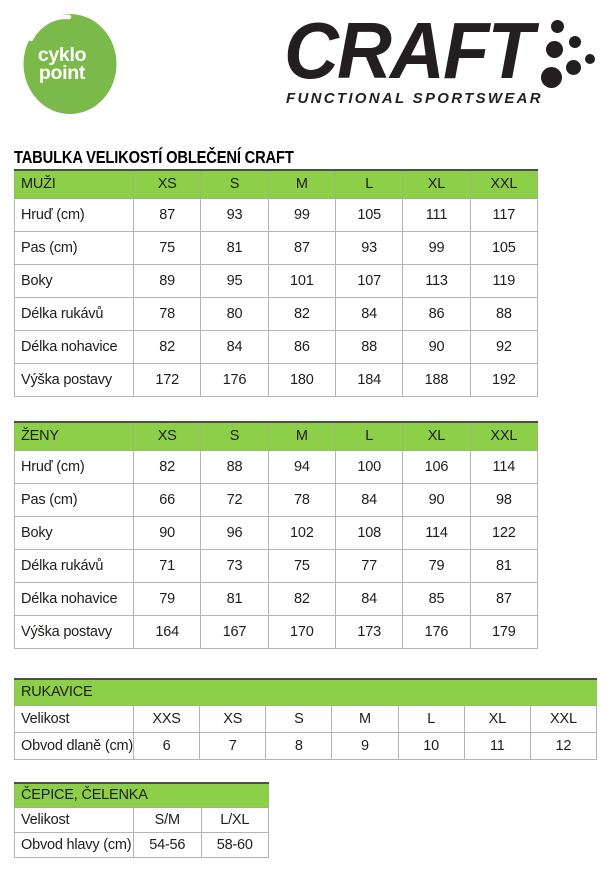 The width and height of the screenshot is (611, 882). I want to click on value-cell: 11, so click(497, 745).